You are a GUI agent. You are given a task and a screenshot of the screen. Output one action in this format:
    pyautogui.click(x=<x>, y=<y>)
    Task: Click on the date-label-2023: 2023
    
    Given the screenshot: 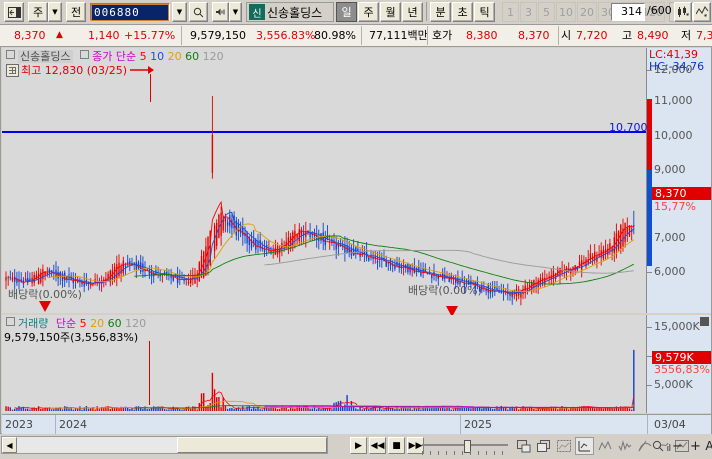 What is the action you would take?
    pyautogui.click(x=19, y=424)
    